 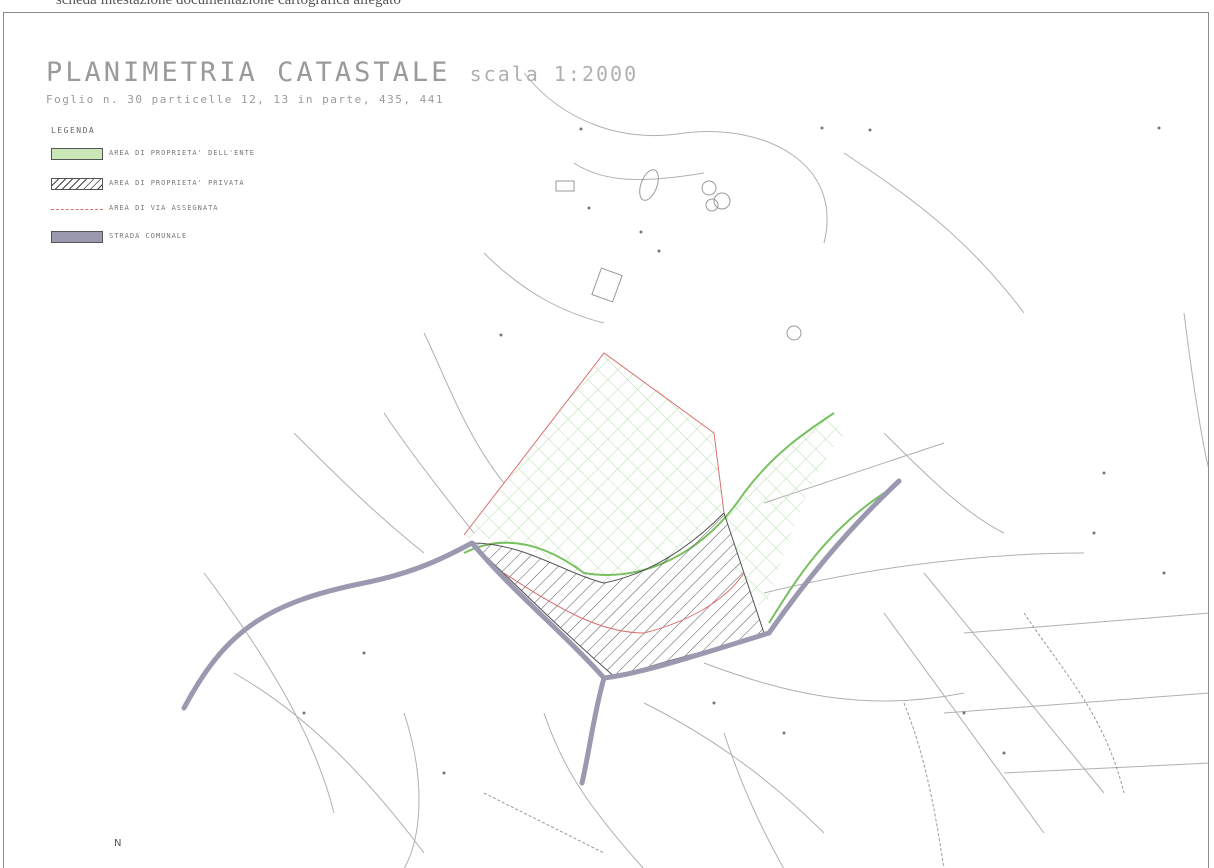 I want to click on map-title-text: PLANIMETRIA CATASTALE, so click(x=248, y=72).